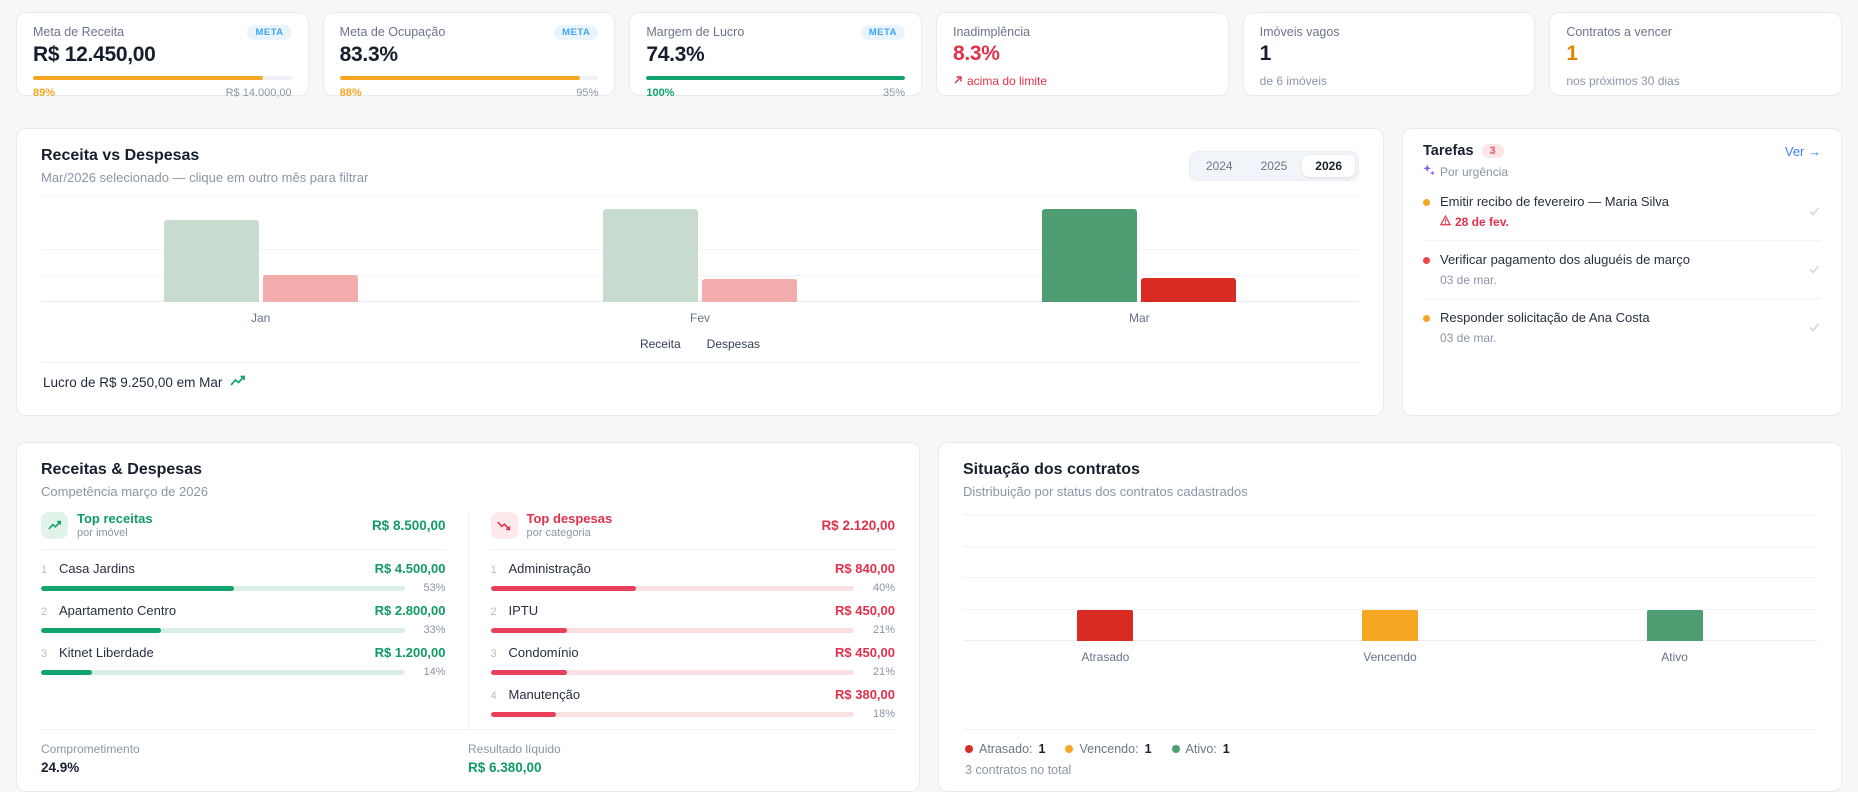  I want to click on legend-item-ativo: Ativo: 1, so click(1200, 749).